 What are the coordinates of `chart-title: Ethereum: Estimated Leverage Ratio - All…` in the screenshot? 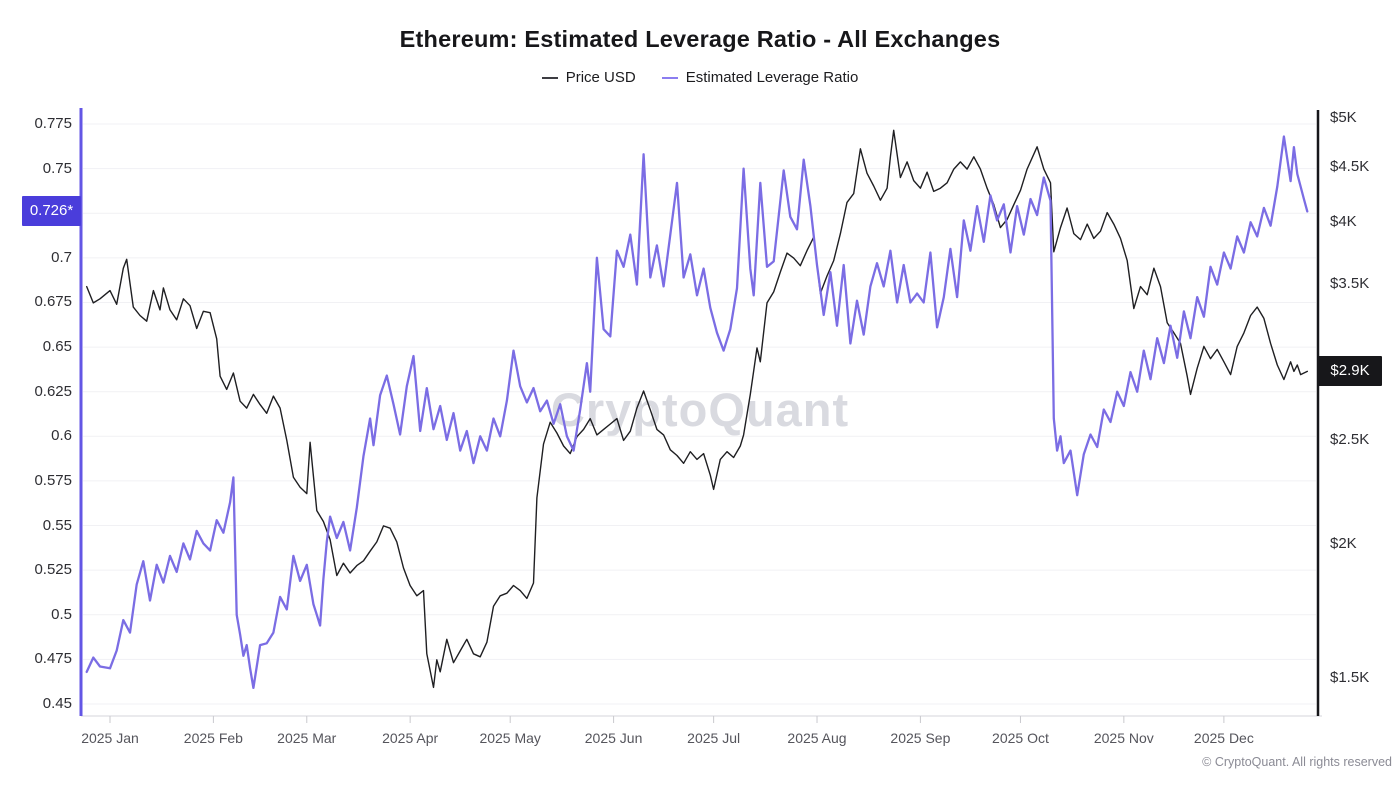 It's located at (700, 39).